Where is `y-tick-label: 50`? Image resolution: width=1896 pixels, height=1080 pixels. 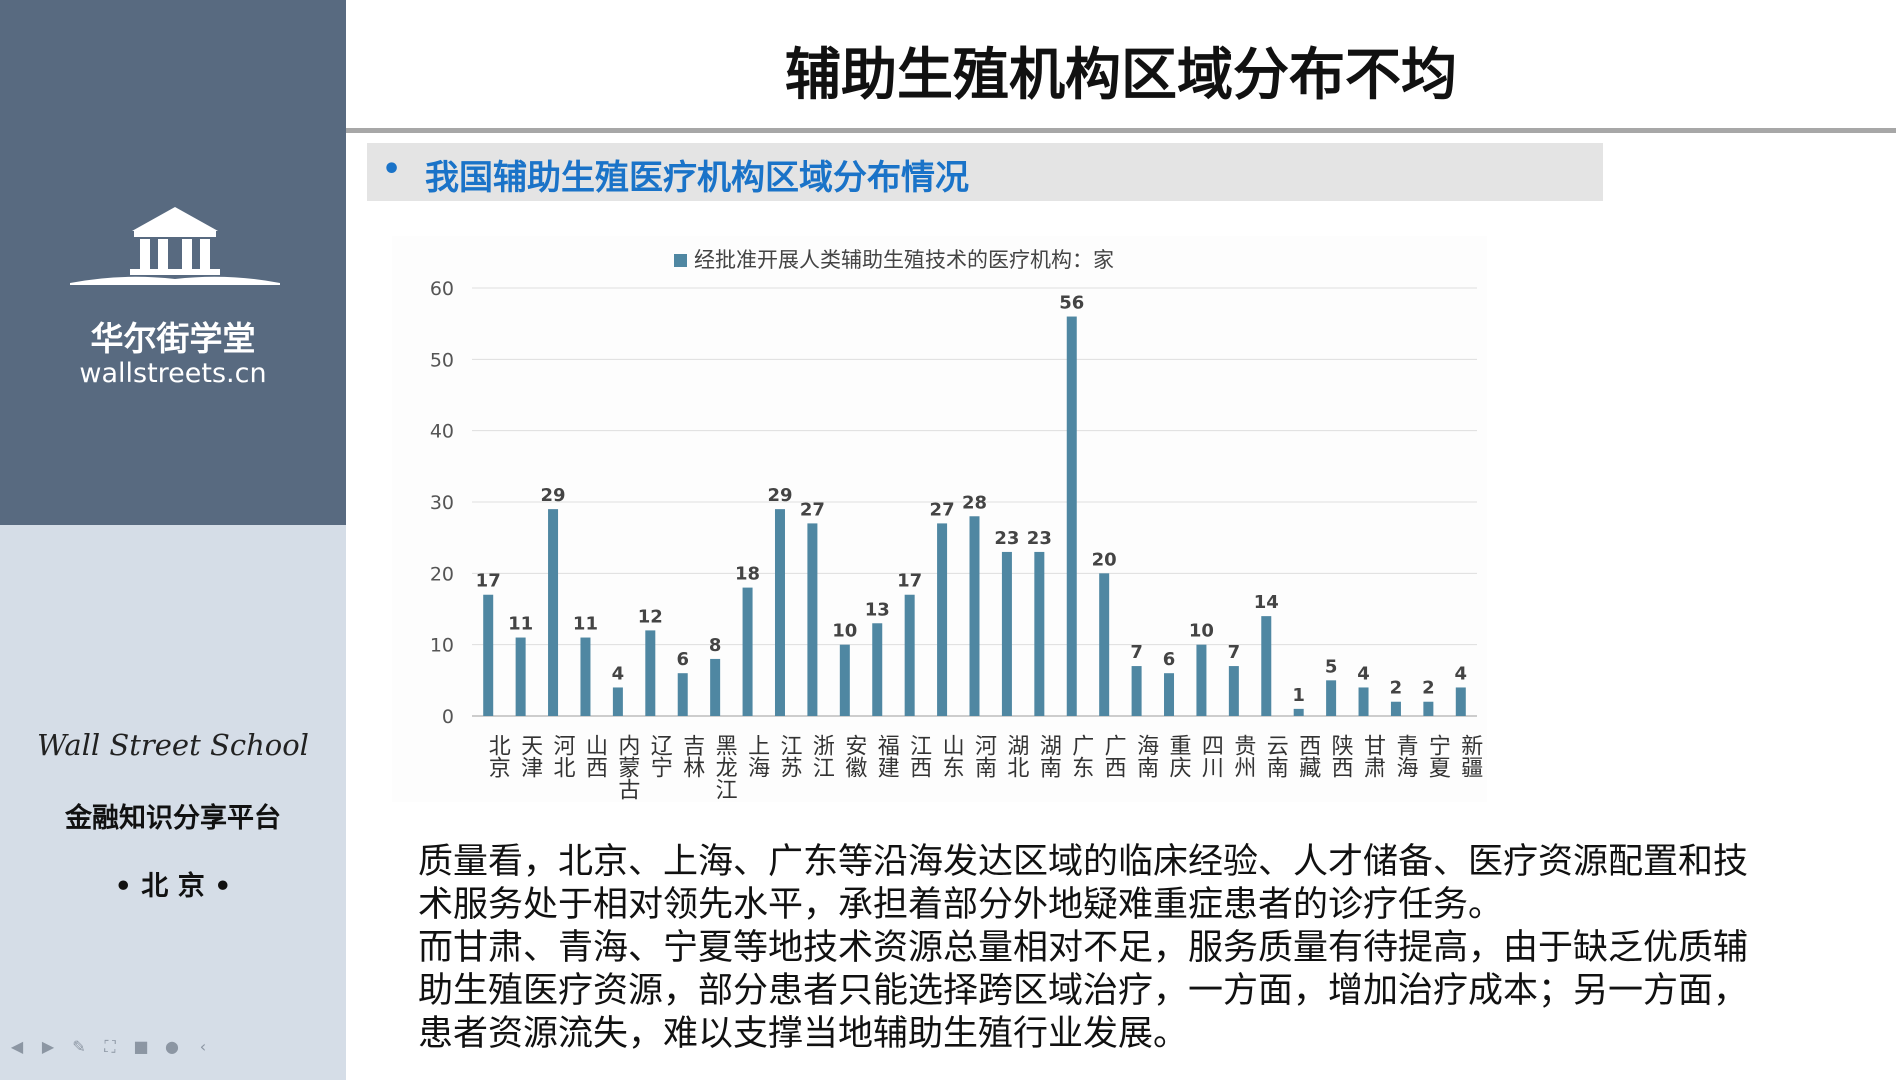
y-tick-label: 50 is located at coordinates (442, 360).